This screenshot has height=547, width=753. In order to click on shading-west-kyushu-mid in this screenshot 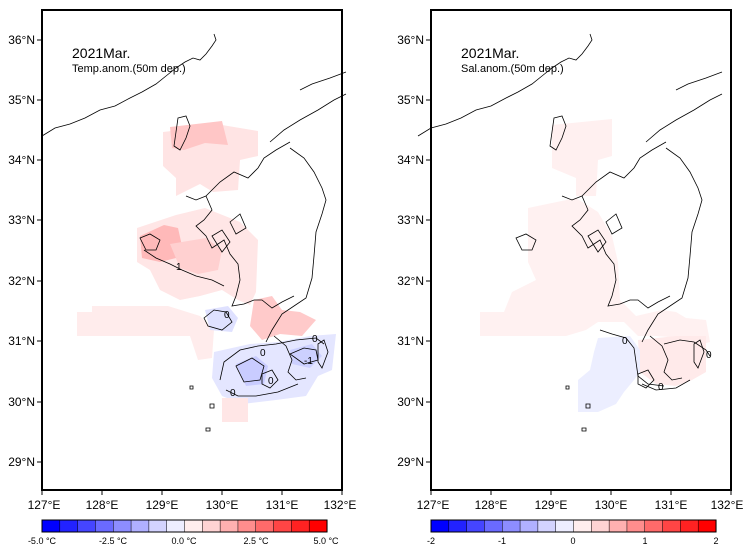, I will do `click(196, 256)`.